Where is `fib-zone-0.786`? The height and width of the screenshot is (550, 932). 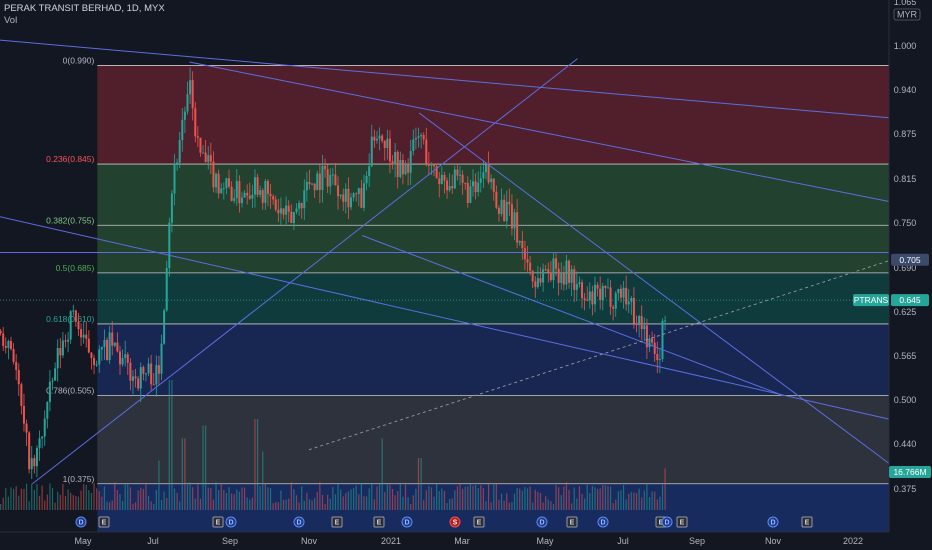 fib-zone-0.786 is located at coordinates (493, 439).